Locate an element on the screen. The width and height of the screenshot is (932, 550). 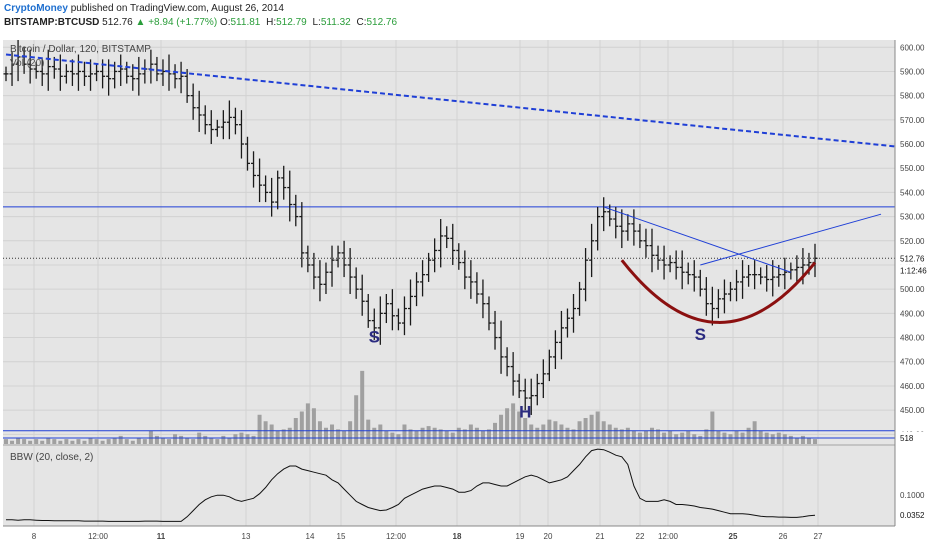
x-tick-label: 25 is located at coordinates (733, 536).